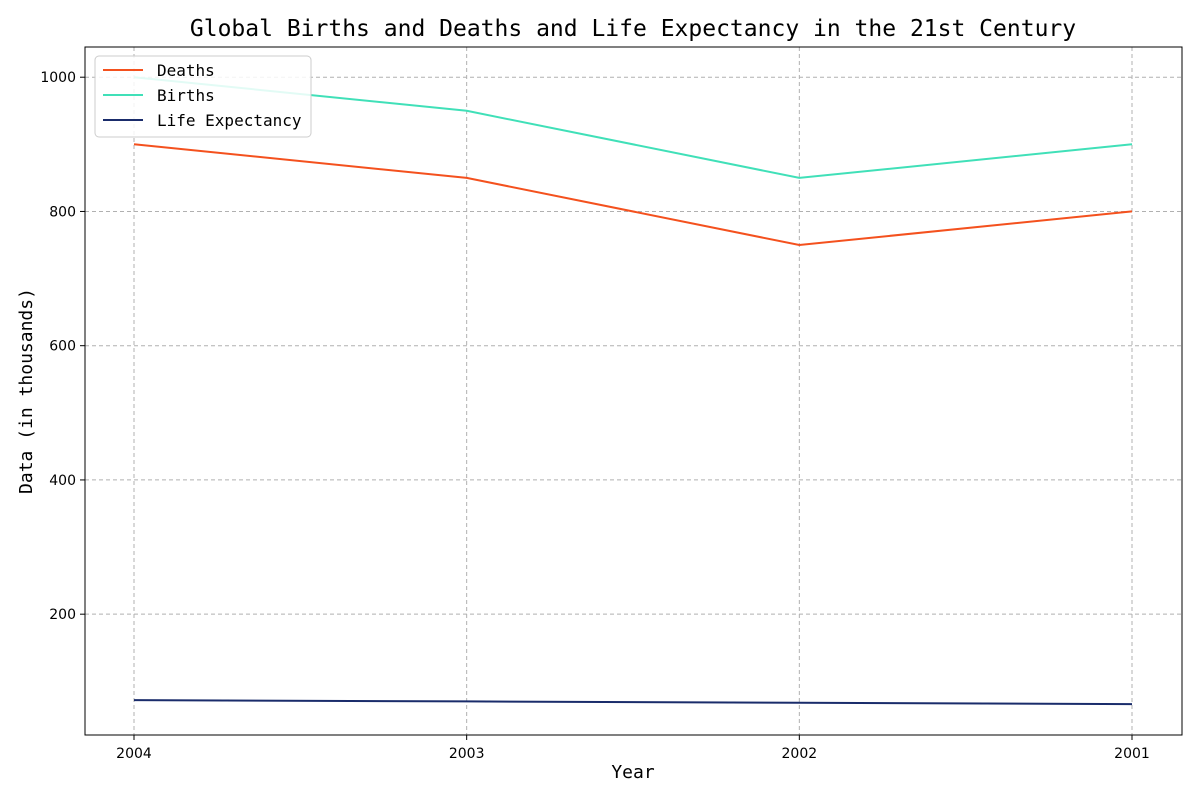  Describe the element at coordinates (229, 120) in the screenshot. I see `legend-label-life-expectancy: Life Expectancy` at that location.